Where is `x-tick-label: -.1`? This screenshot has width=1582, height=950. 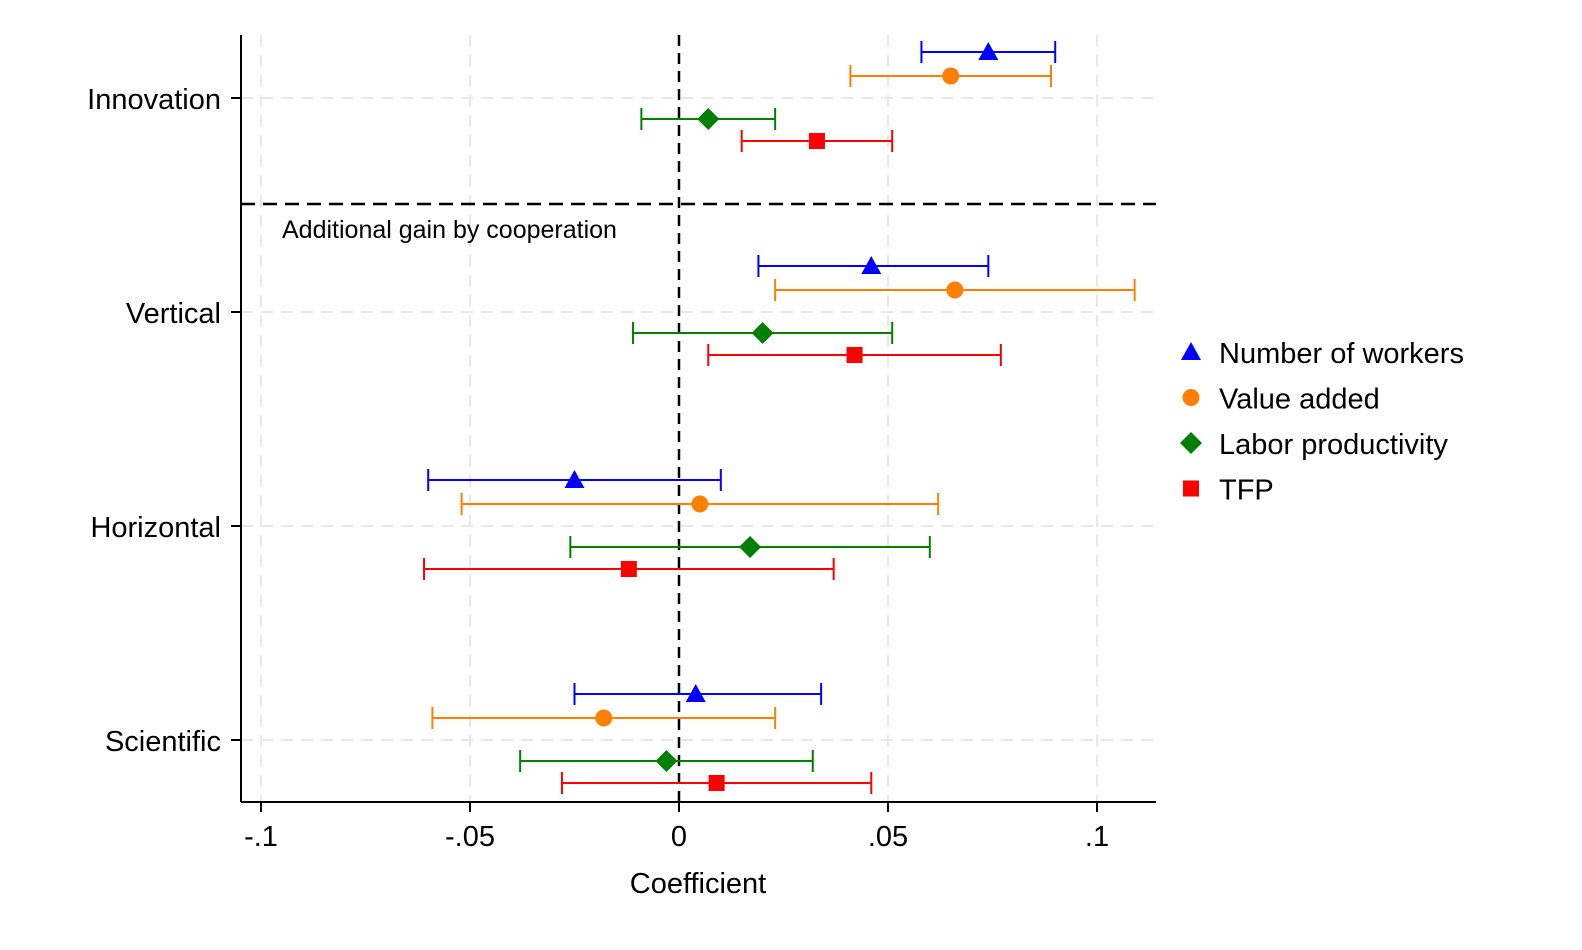 x-tick-label: -.1 is located at coordinates (261, 837).